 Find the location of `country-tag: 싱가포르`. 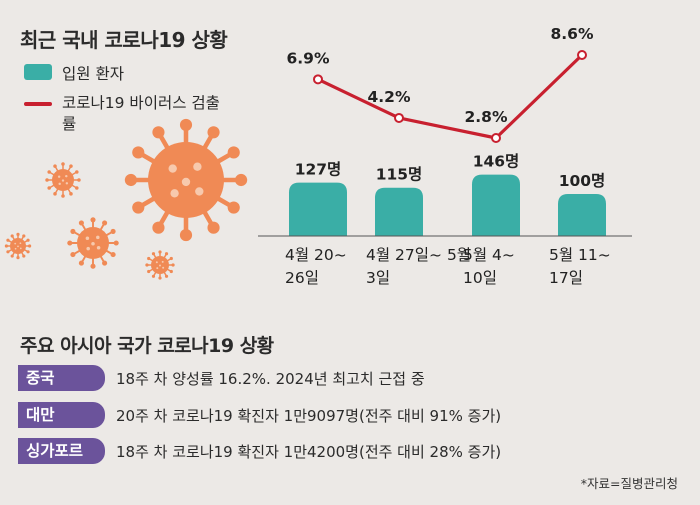

country-tag: 싱가포르 is located at coordinates (61, 451).